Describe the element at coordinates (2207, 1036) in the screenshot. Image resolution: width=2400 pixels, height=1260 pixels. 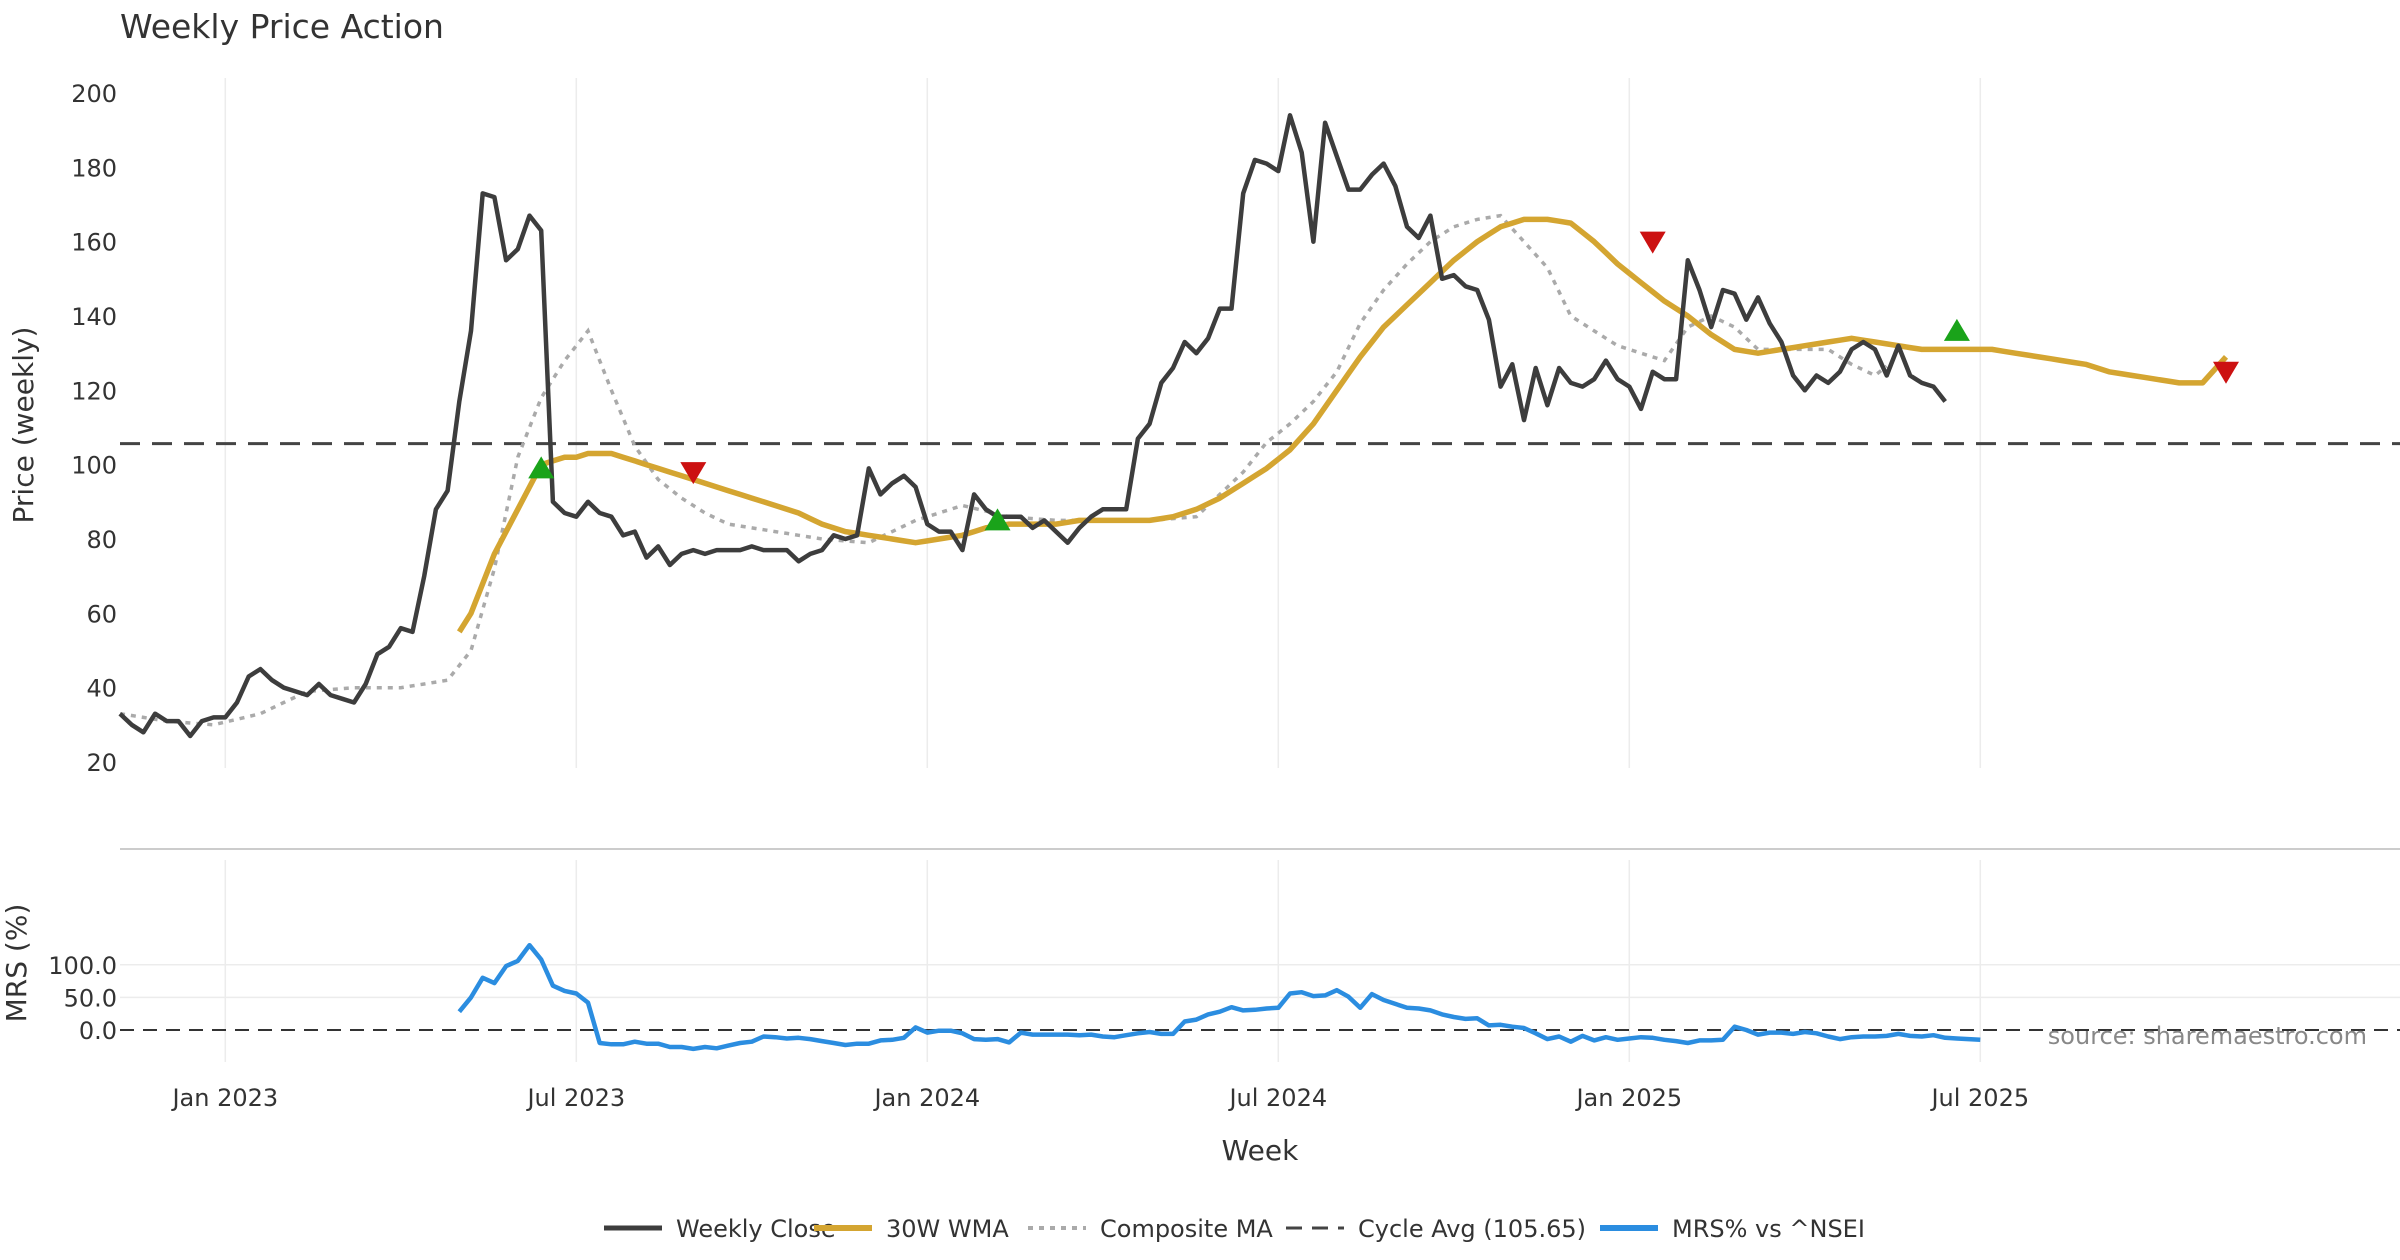
I see `source-note: source: sharemaestro.com` at that location.